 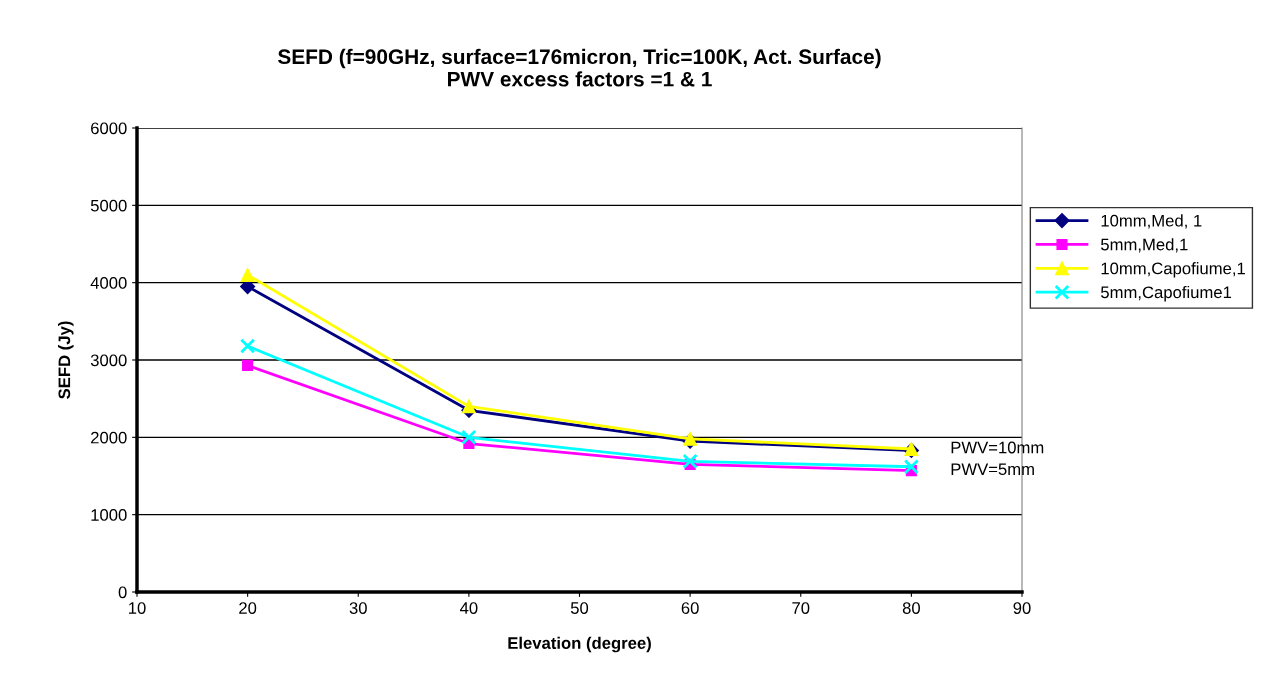 I want to click on x-tick-label: 20, so click(x=248, y=608).